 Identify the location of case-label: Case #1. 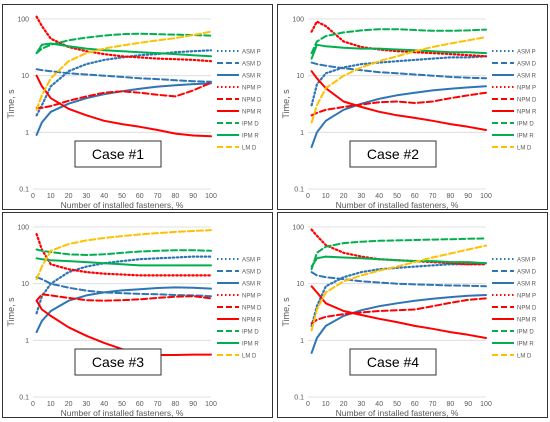
(118, 154).